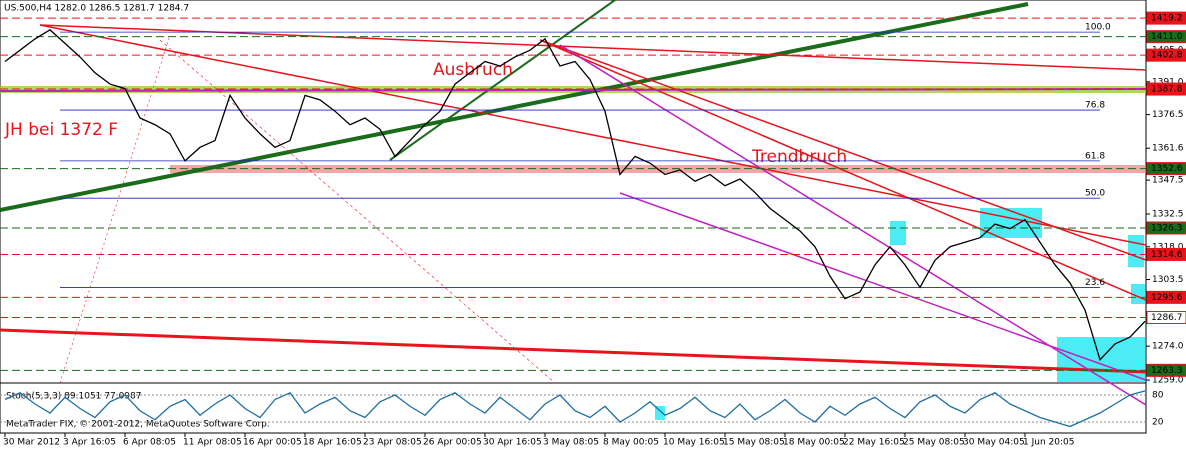  What do you see at coordinates (1168, 214) in the screenshot?
I see `y-tick-label: 1332.5` at bounding box center [1168, 214].